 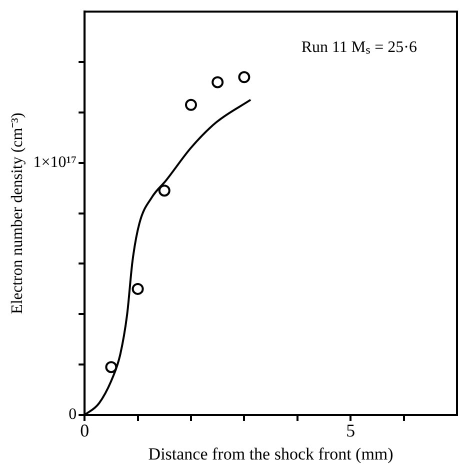 What do you see at coordinates (17, 213) in the screenshot?
I see `y-axis-title: Electron number density (cm⁻³)` at bounding box center [17, 213].